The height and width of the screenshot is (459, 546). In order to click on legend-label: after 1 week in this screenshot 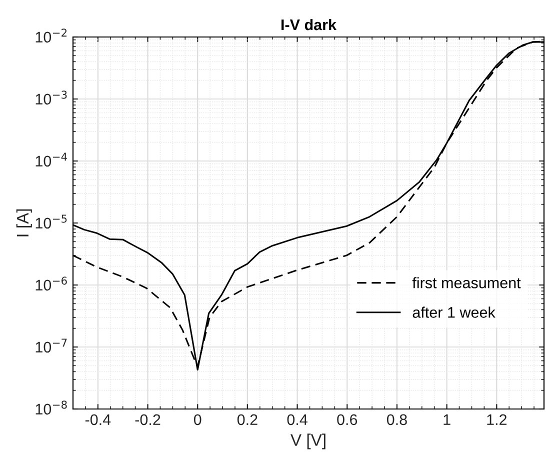, I will do `click(454, 312)`.